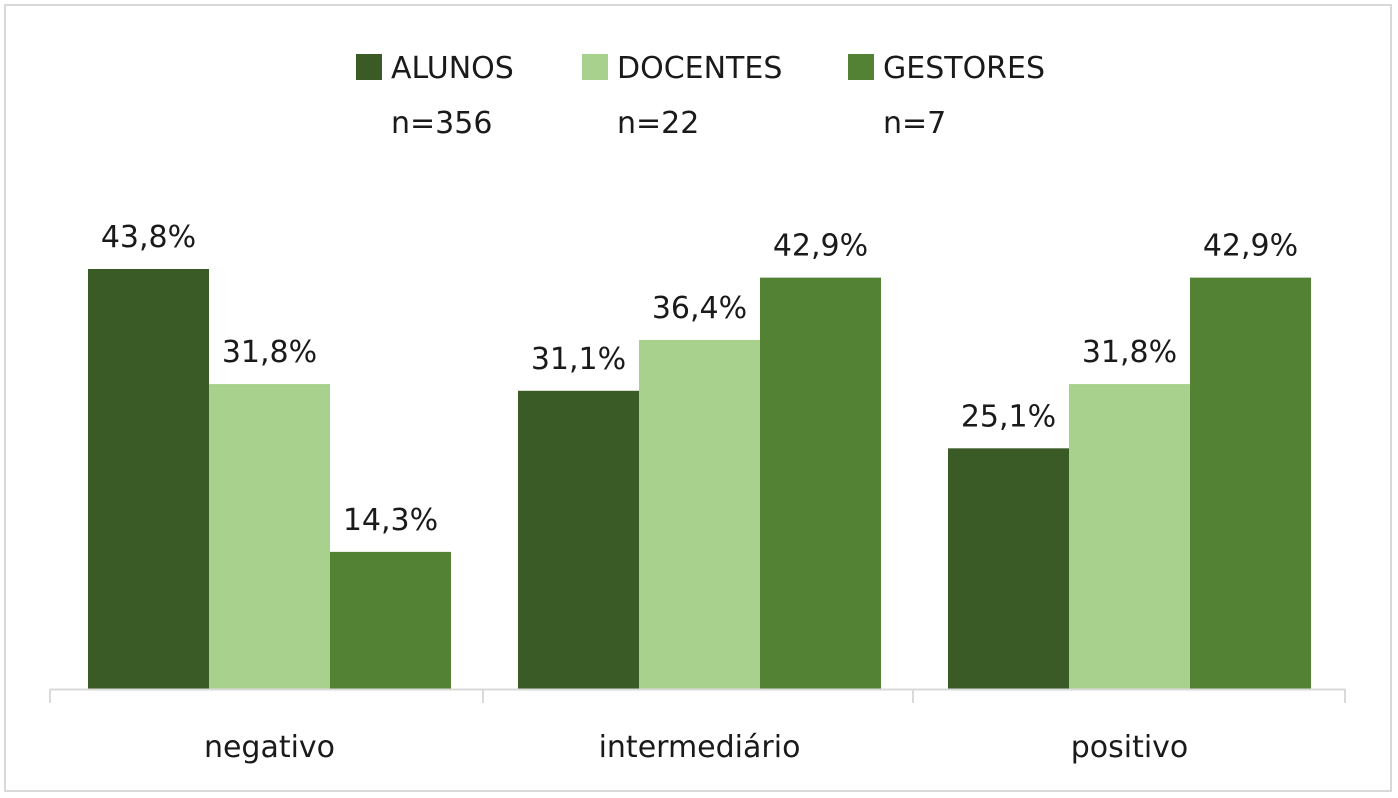 The width and height of the screenshot is (1398, 798). What do you see at coordinates (148, 237) in the screenshot?
I see `data-label-alunos-0: 43,8%` at bounding box center [148, 237].